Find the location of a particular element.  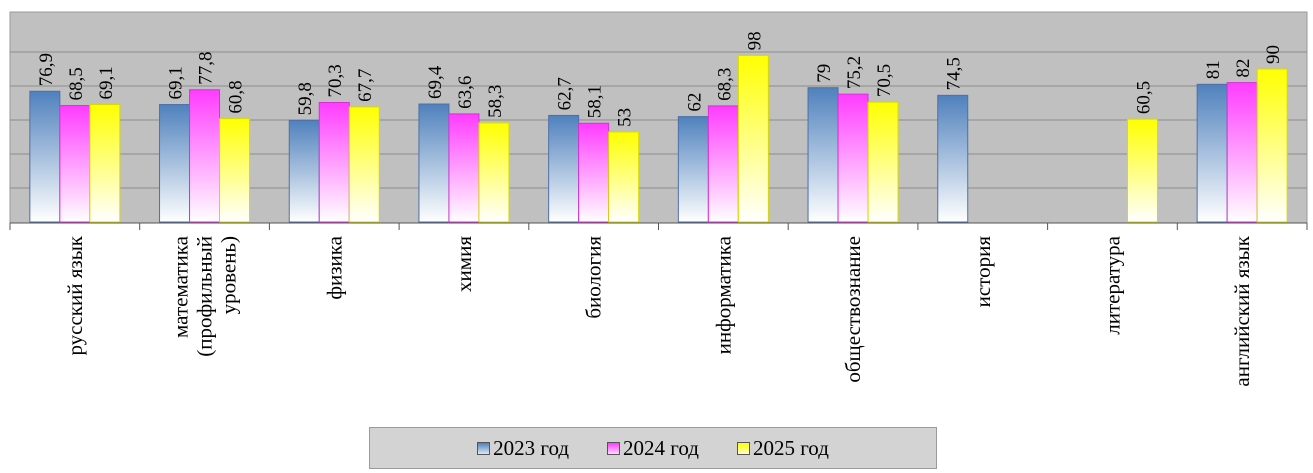

category-label: английский язык is located at coordinates (1242, 310).